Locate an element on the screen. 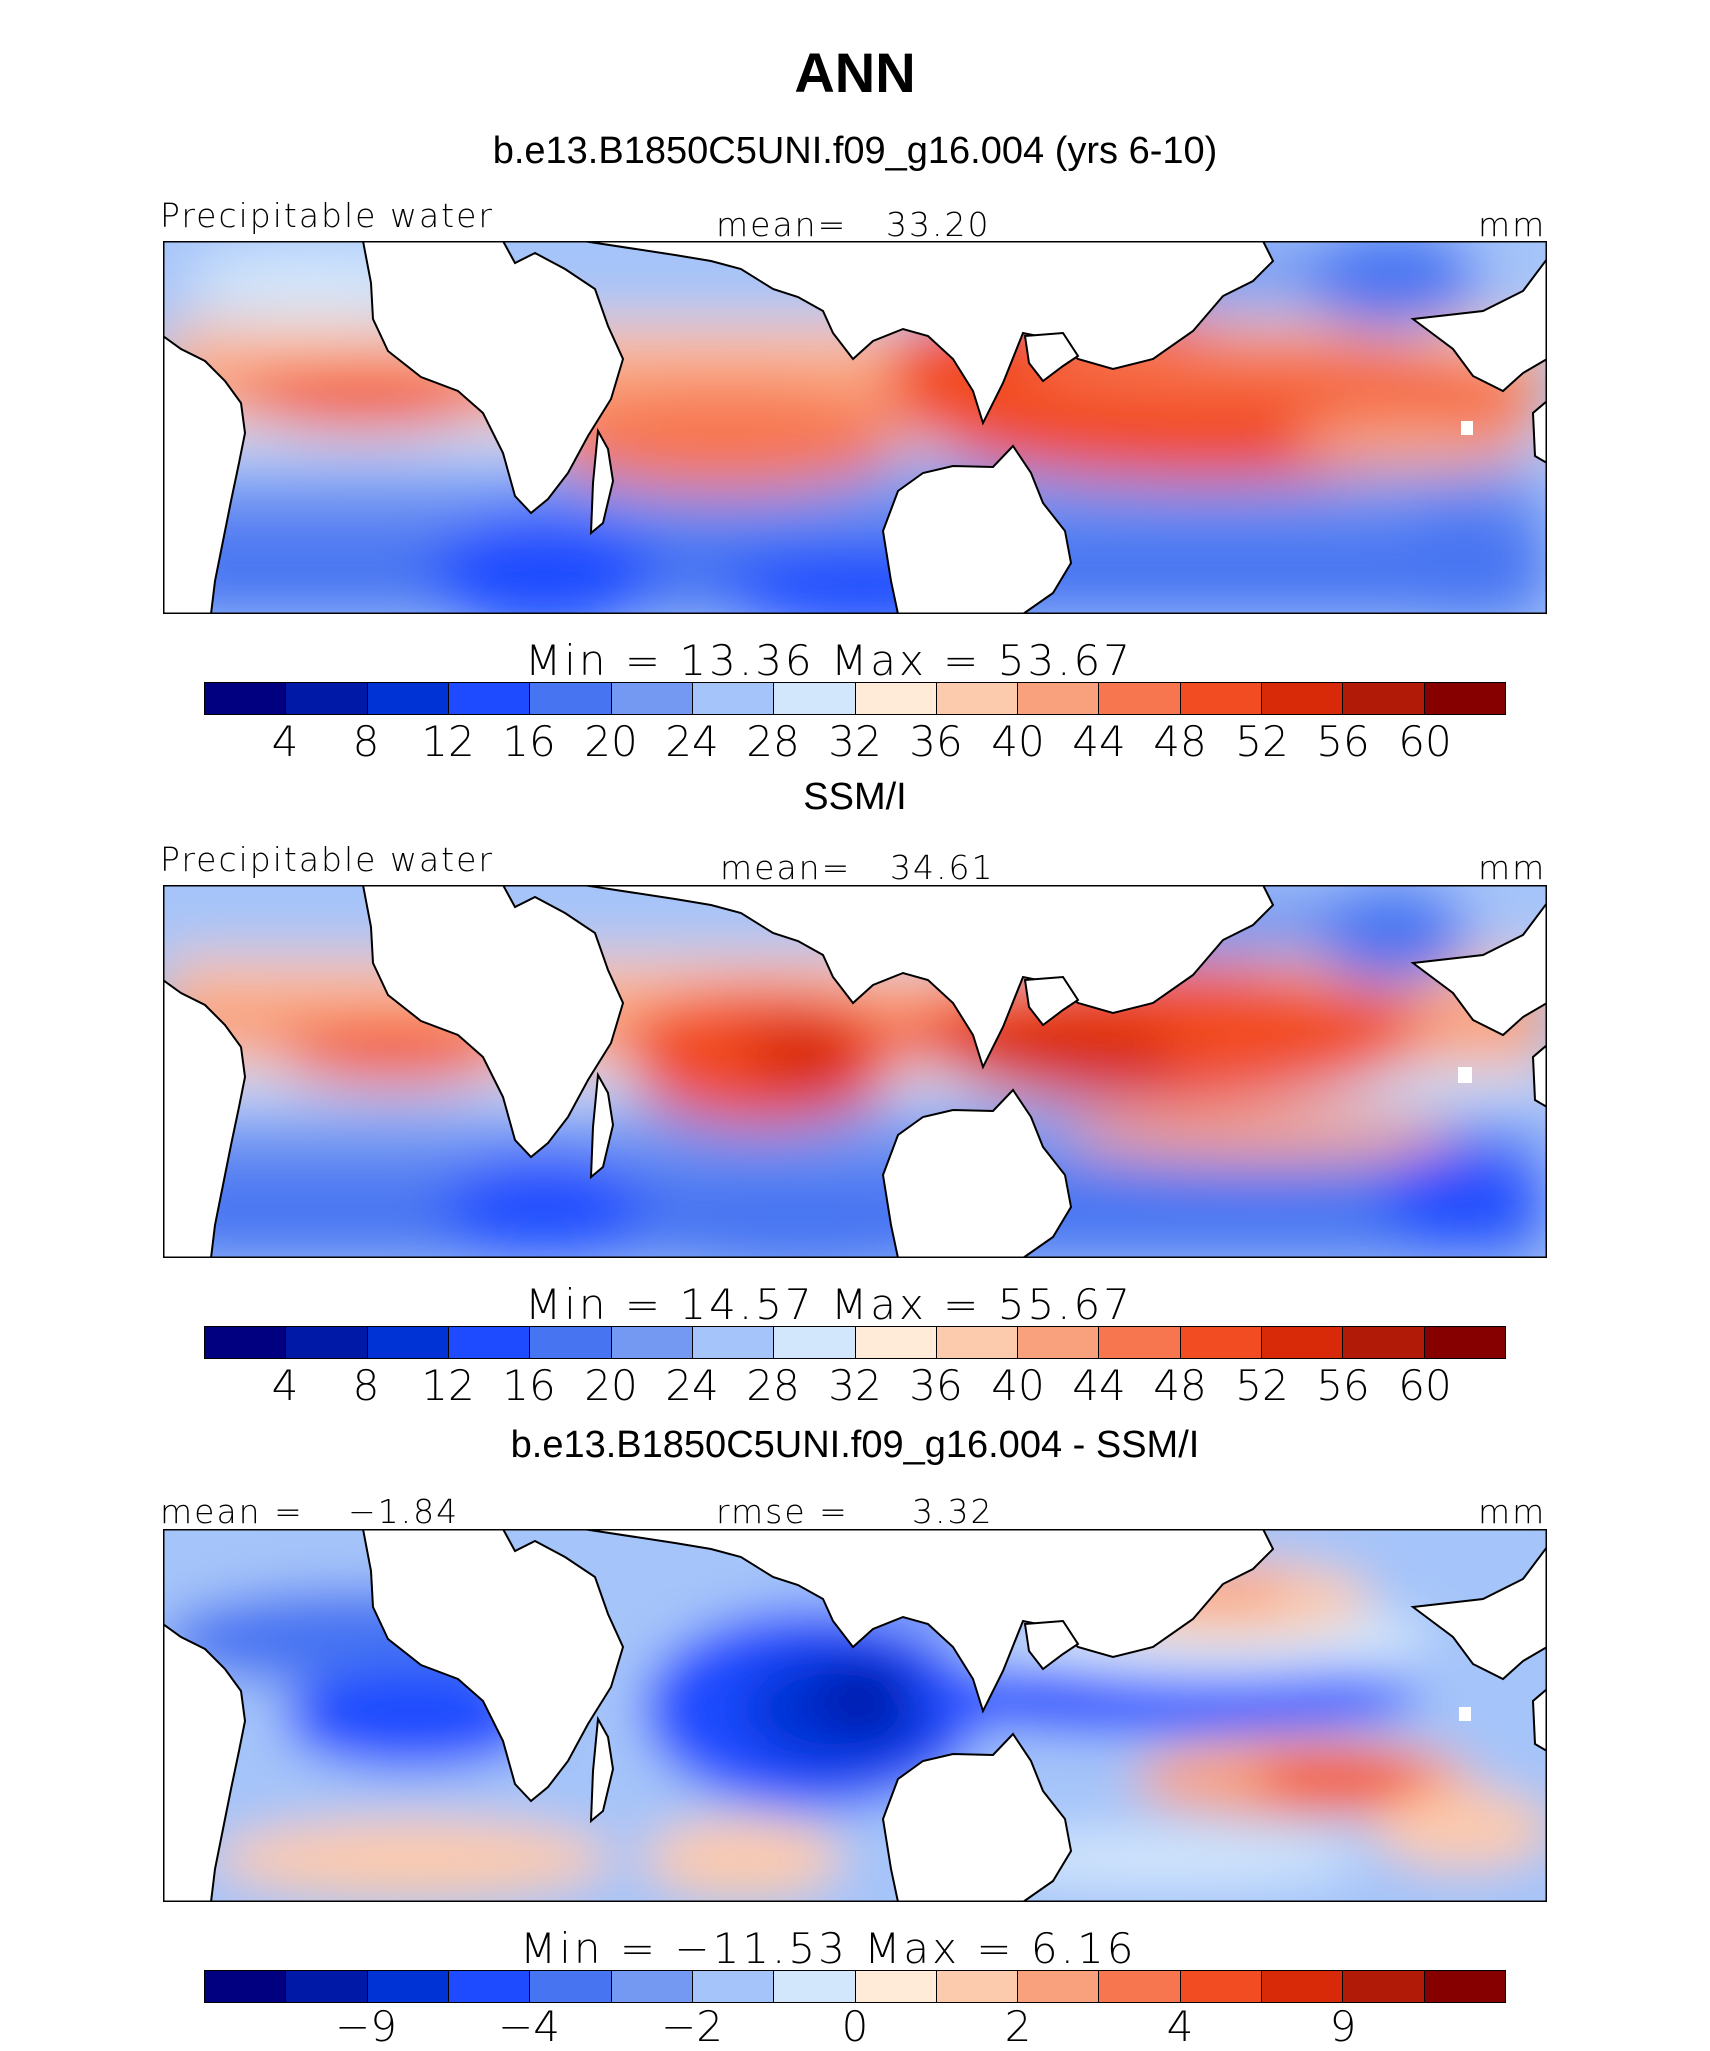 The height and width of the screenshot is (2051, 1710). panel-2-colorbar is located at coordinates (855, 1342).